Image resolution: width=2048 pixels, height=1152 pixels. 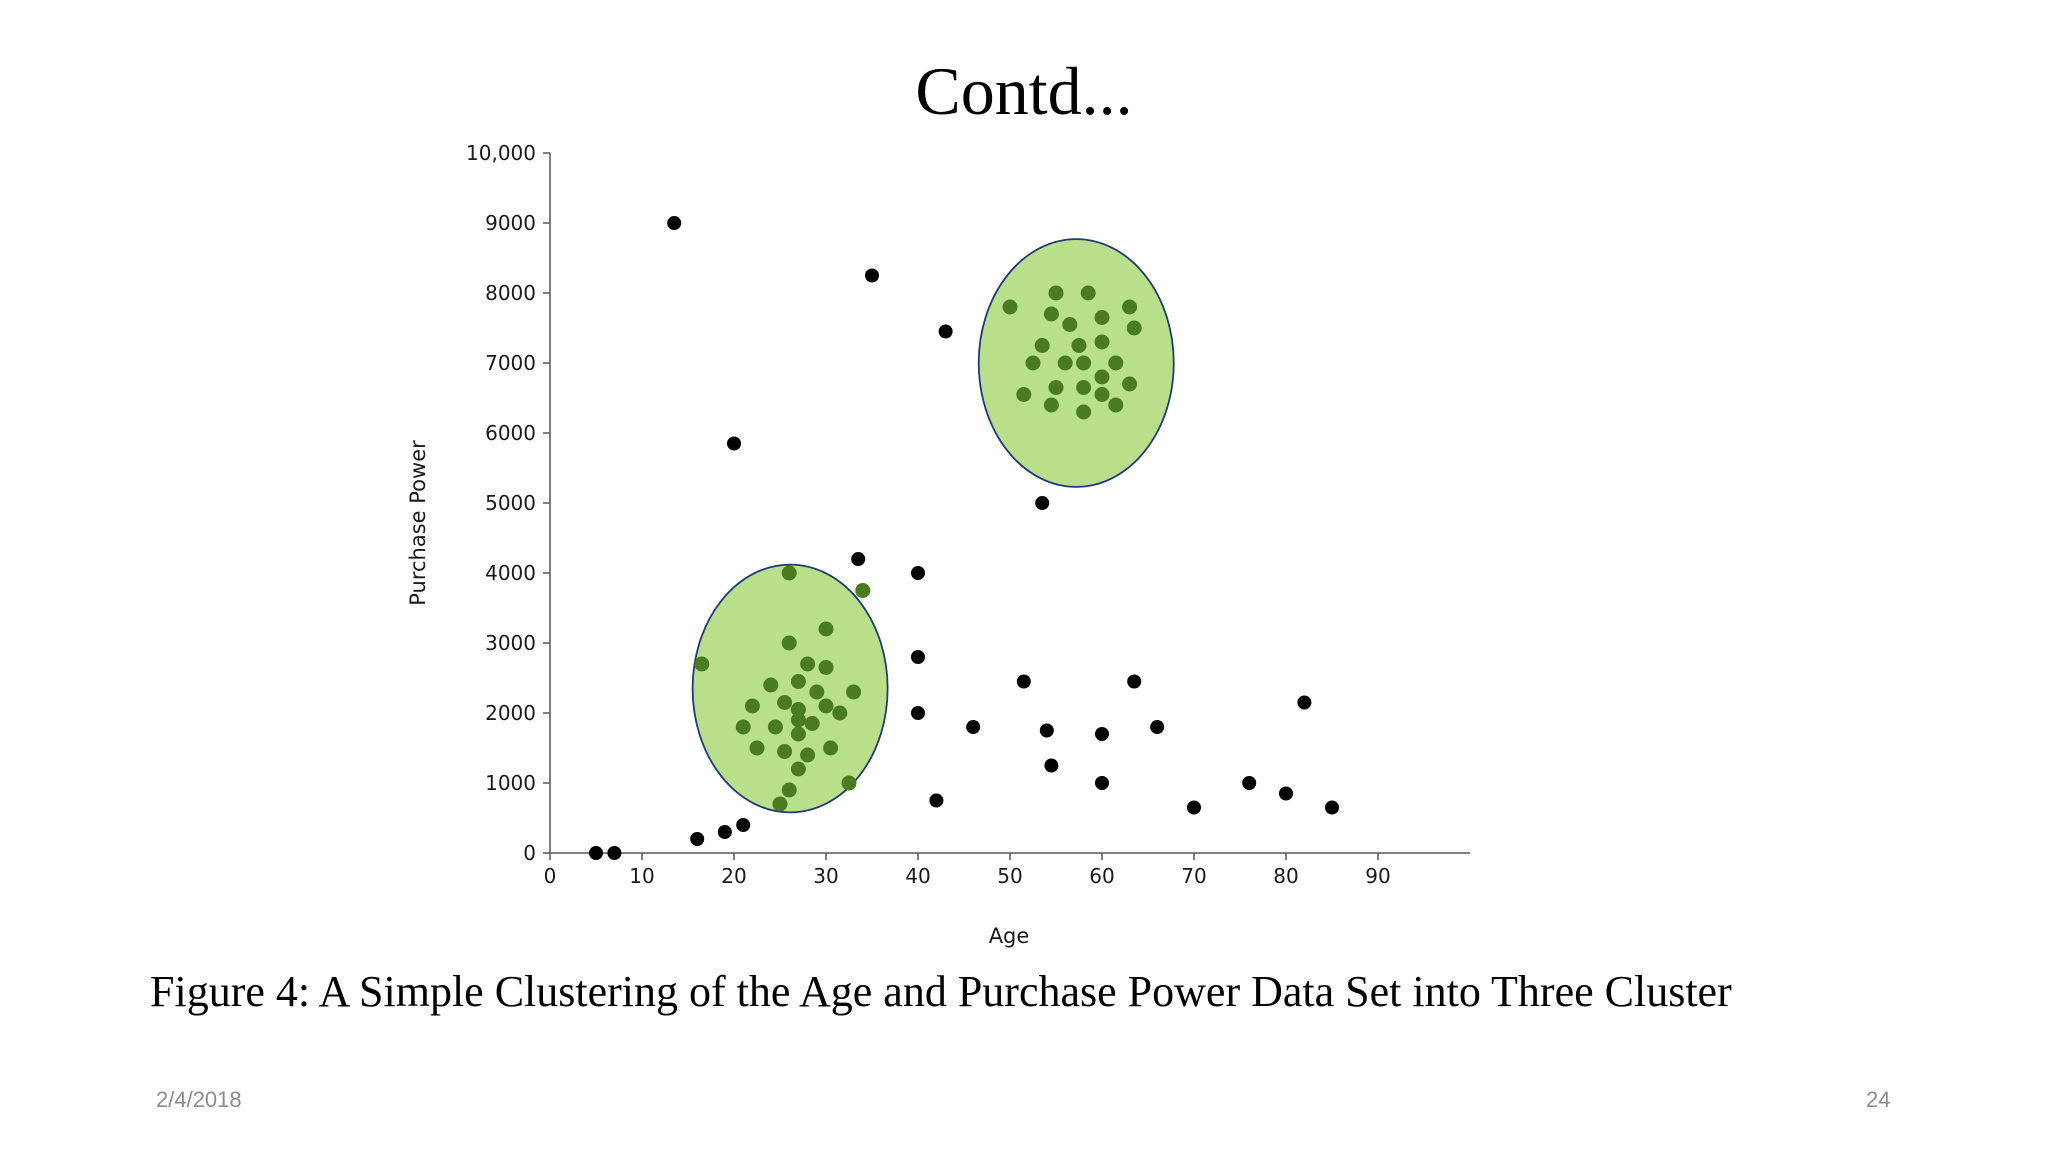 What do you see at coordinates (1193, 876) in the screenshot?
I see `x-tick-label: 70` at bounding box center [1193, 876].